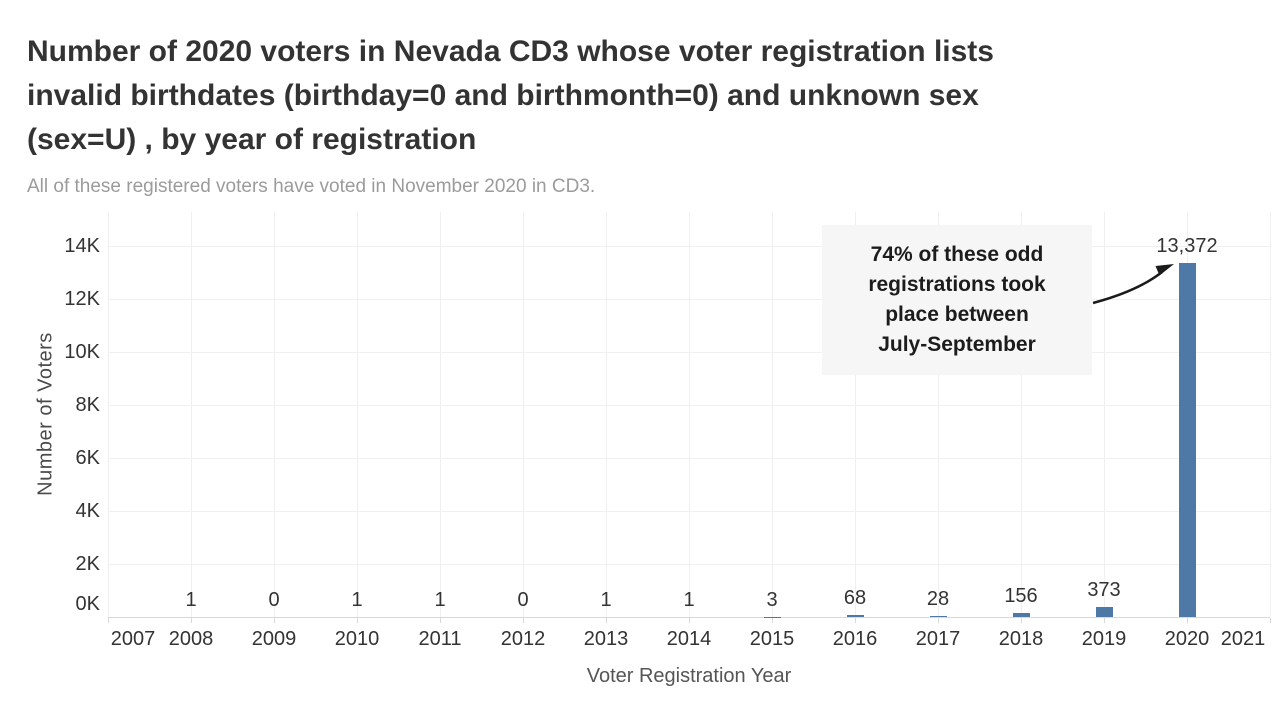 Image resolution: width=1284 pixels, height=712 pixels. I want to click on chart-title-line-3: (sex=U) , by year of registration, so click(252, 139).